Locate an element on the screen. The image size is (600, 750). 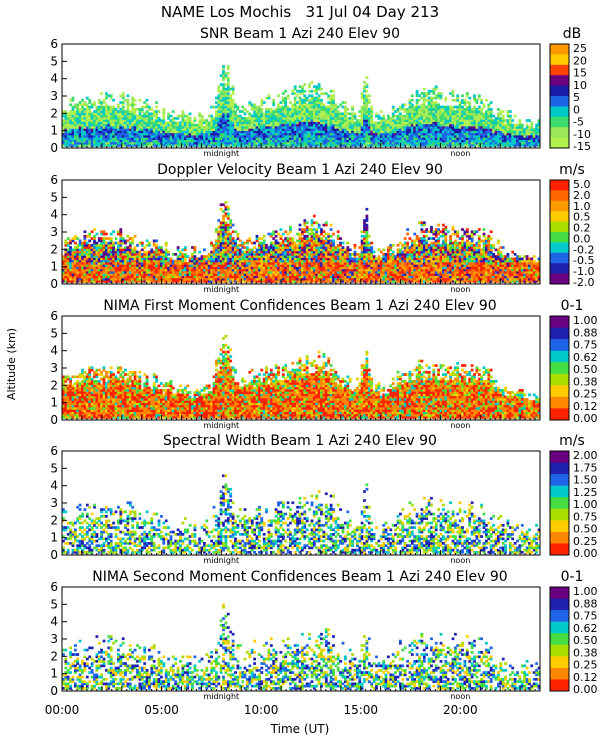
colorbar-swatch is located at coordinates (559, 133).